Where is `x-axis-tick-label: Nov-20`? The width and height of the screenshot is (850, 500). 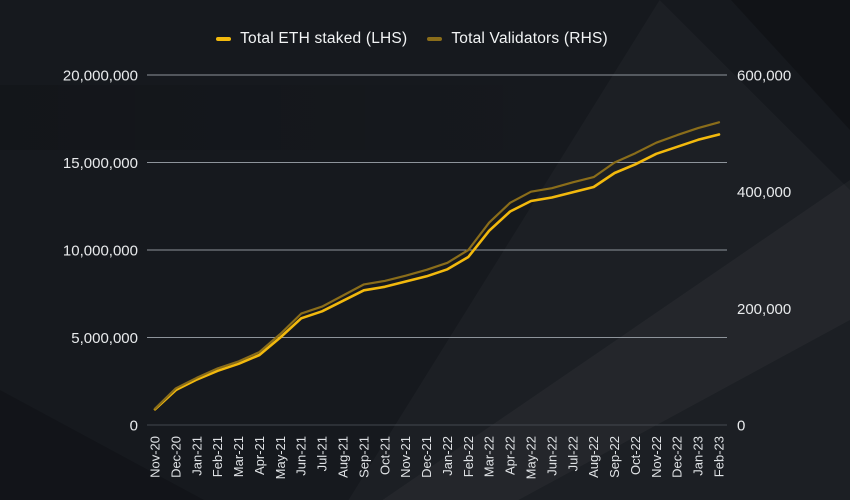 x-axis-tick-label: Nov-20 is located at coordinates (155, 457).